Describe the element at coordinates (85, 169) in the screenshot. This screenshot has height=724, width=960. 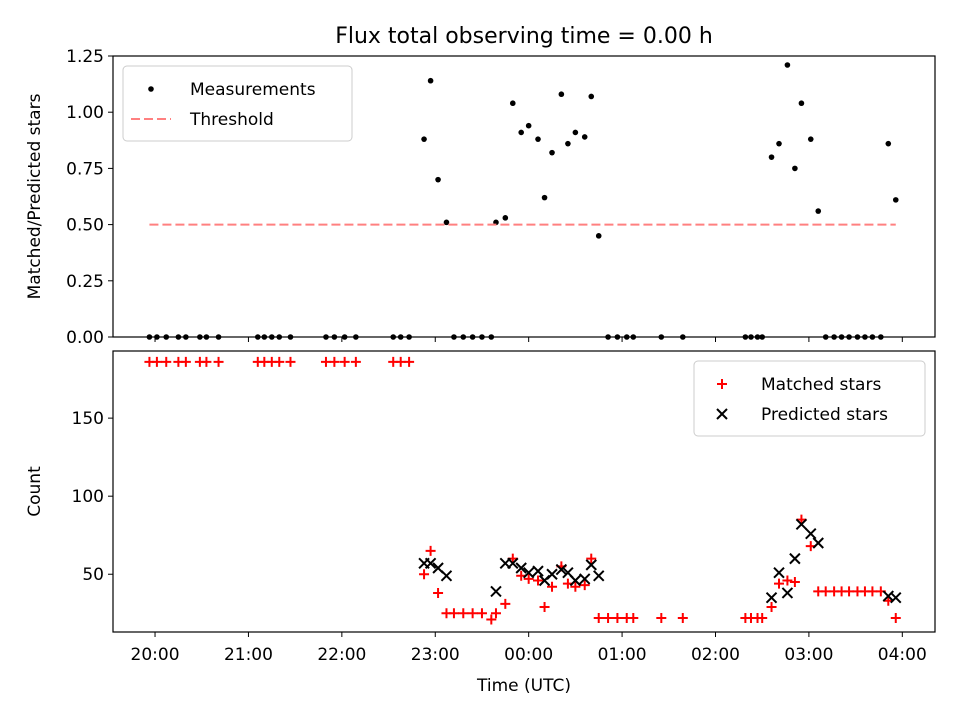
I see `top-y-tick-label: 0.75` at that location.